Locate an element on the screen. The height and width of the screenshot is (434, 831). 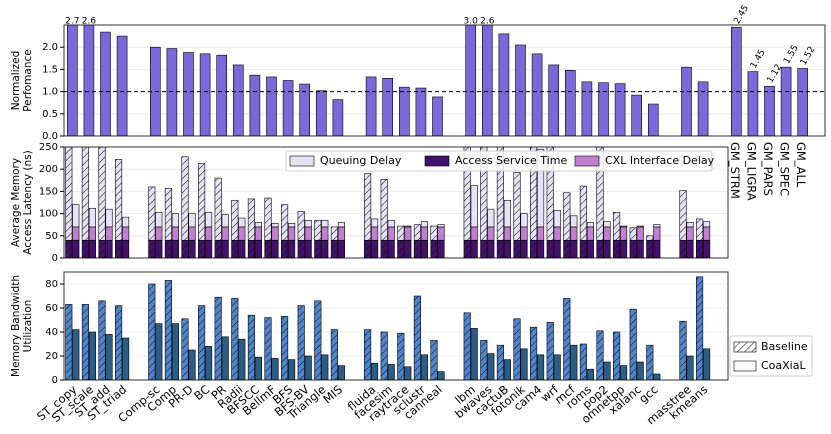
legend-swatch is located at coordinates (745, 347).